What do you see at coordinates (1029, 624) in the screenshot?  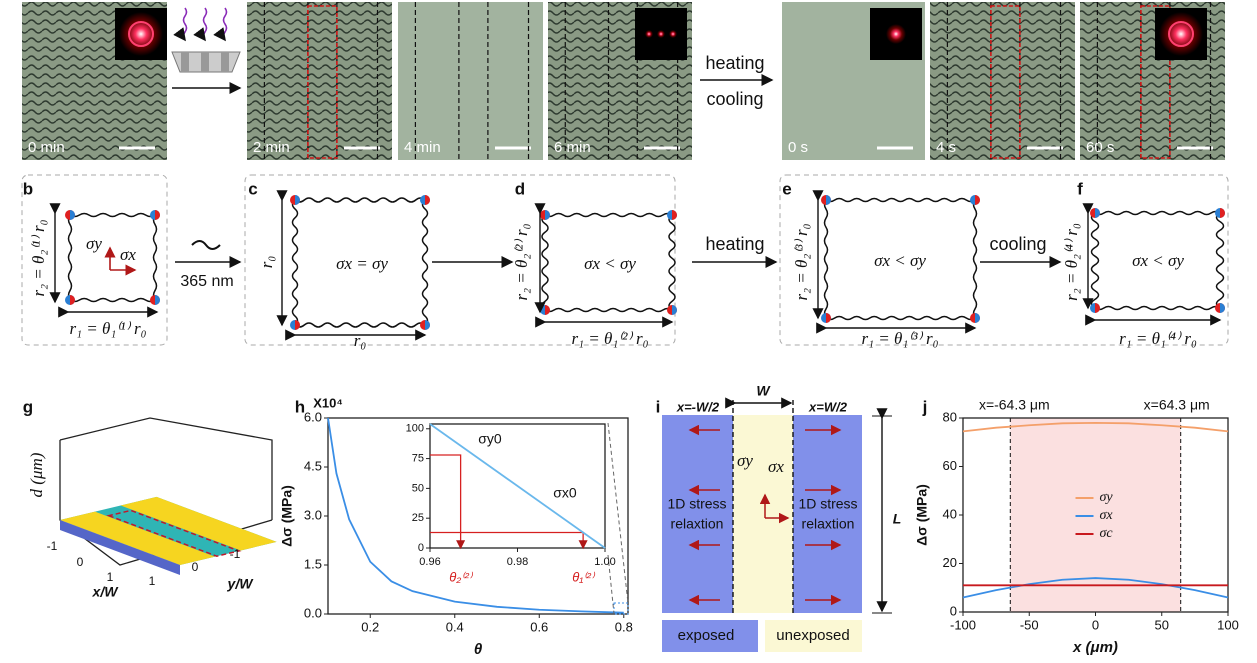 I see `x-tick-label: -50` at bounding box center [1029, 624].